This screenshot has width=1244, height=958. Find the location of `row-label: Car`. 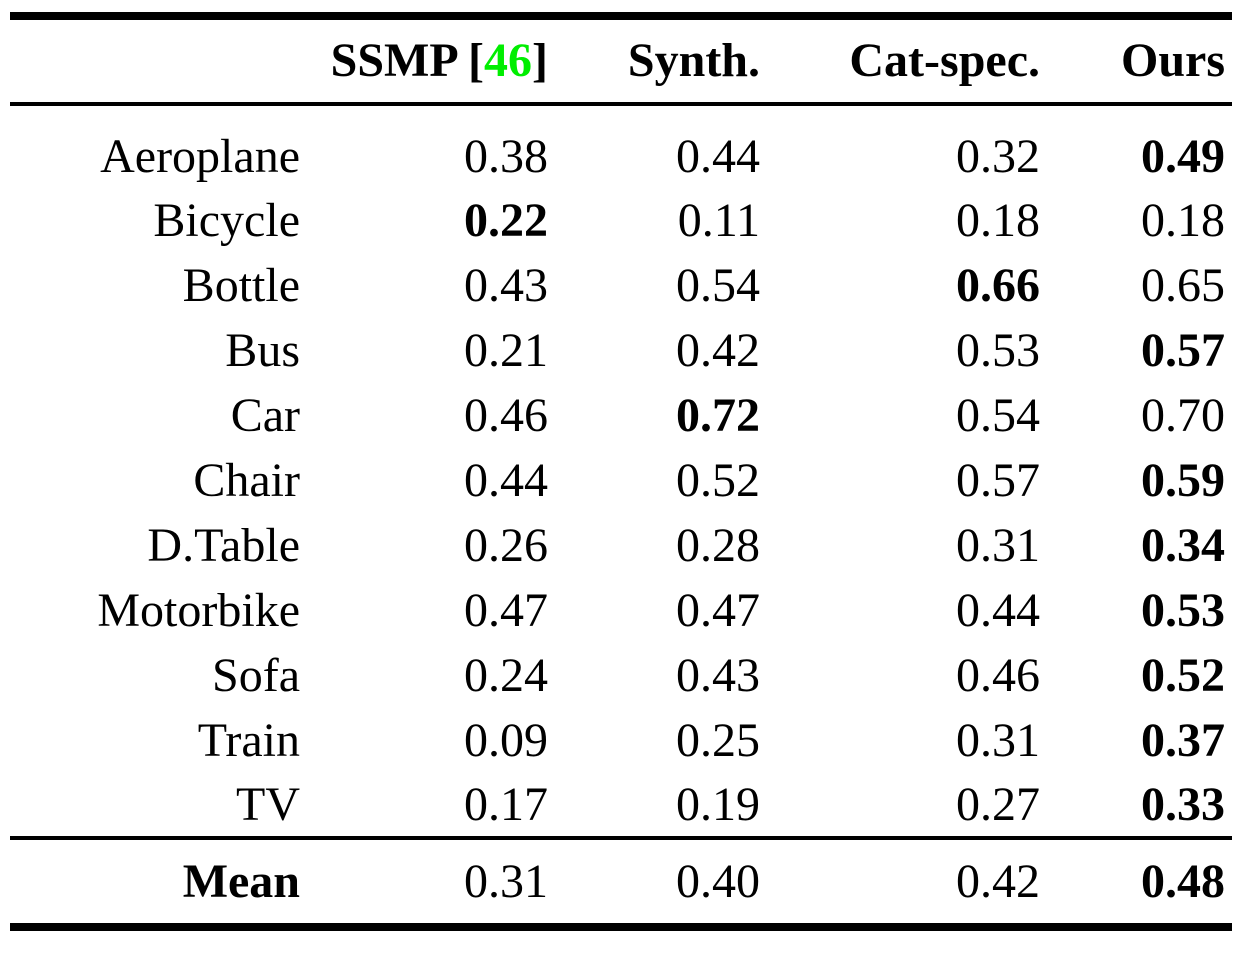

row-label: Car is located at coordinates (265, 415).